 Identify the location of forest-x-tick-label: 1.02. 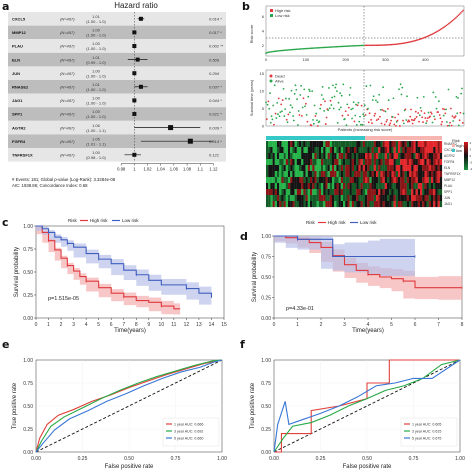
(147, 169).